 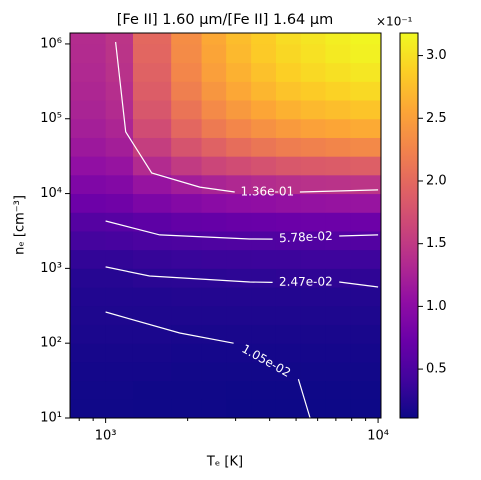 What do you see at coordinates (51, 268) in the screenshot?
I see `y-tick-label: 10³` at bounding box center [51, 268].